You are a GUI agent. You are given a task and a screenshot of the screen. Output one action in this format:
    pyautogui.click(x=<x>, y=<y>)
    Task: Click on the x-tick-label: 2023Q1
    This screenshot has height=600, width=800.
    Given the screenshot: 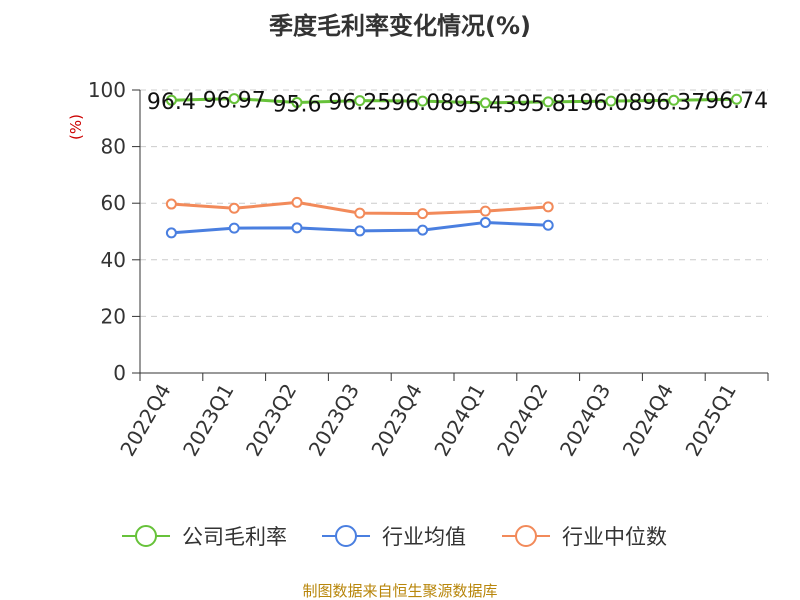 What is the action you would take?
    pyautogui.click(x=208, y=420)
    